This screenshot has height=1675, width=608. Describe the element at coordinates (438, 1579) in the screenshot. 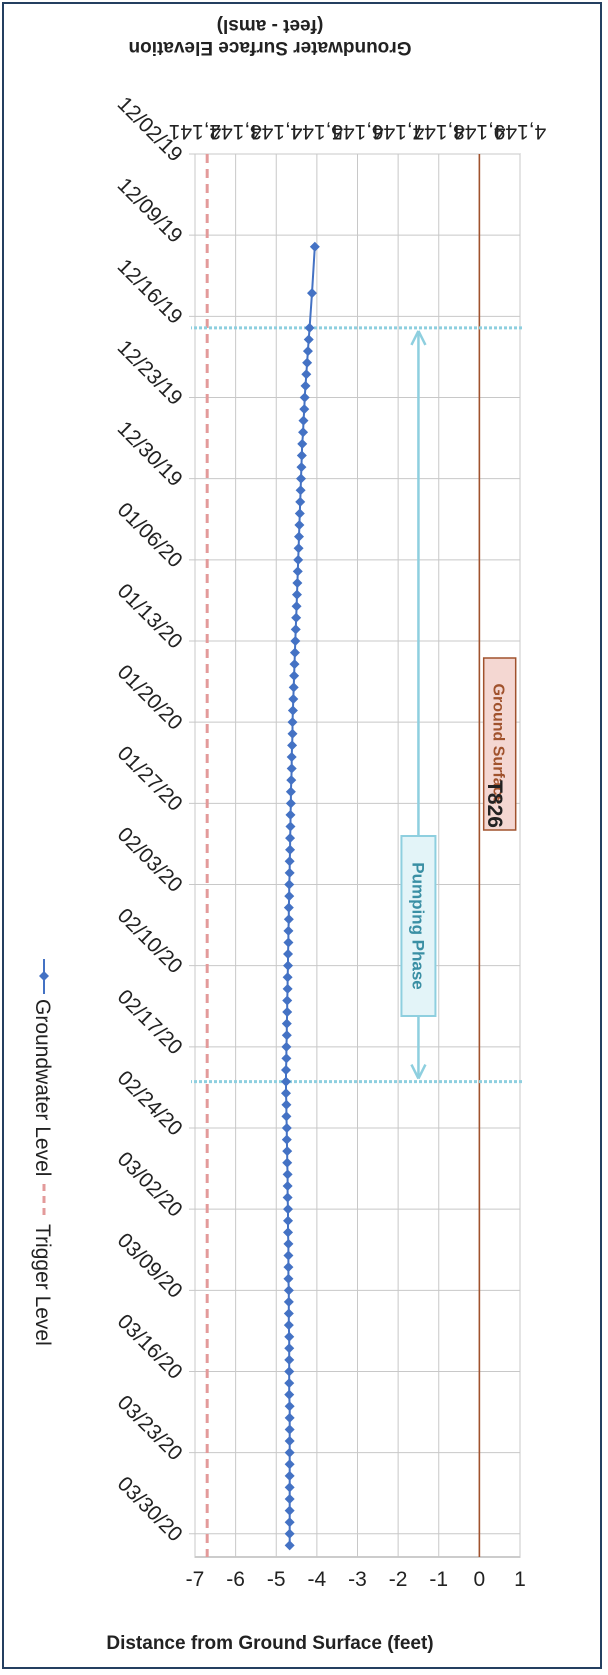

I see `y-tick-label: -1` at that location.